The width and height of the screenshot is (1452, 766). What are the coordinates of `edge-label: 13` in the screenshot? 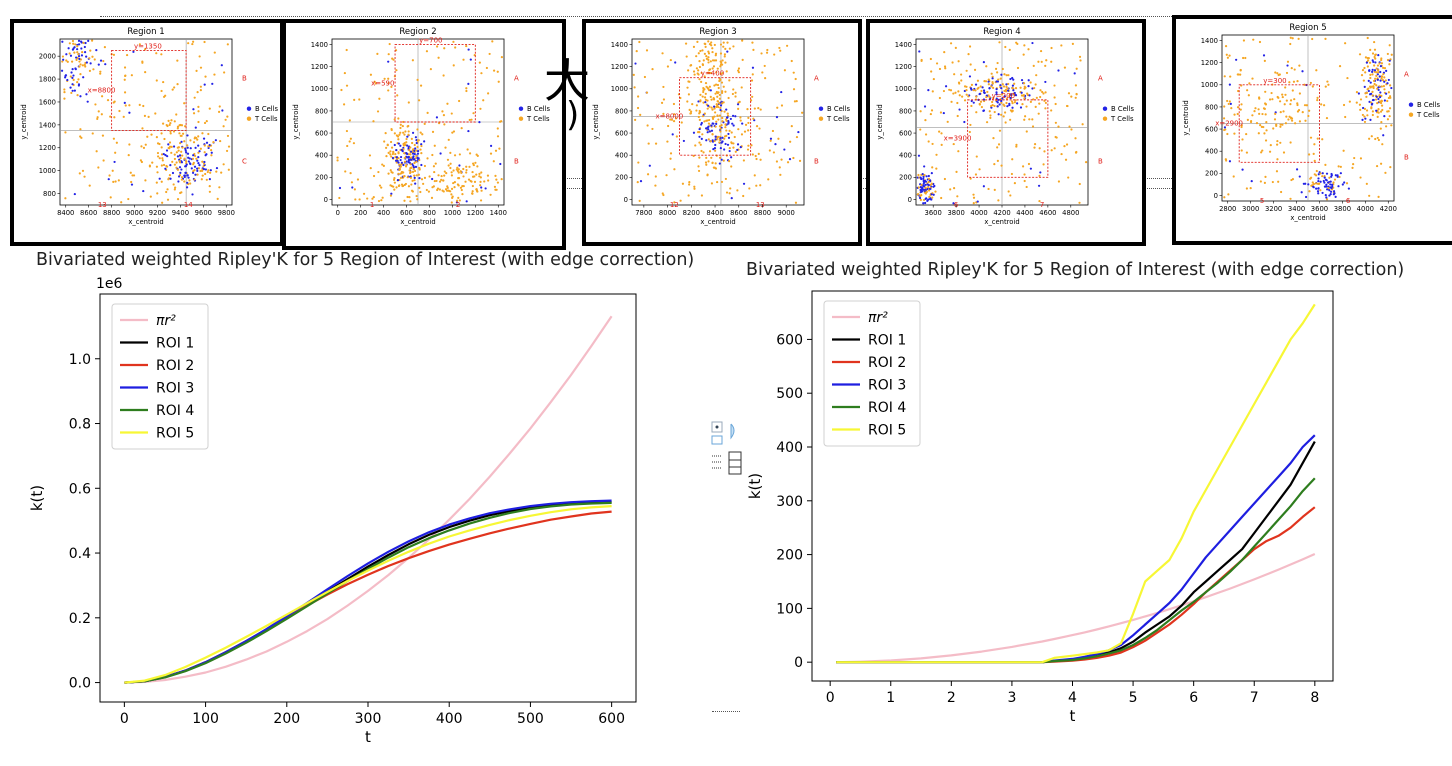 It's located at (760, 205).